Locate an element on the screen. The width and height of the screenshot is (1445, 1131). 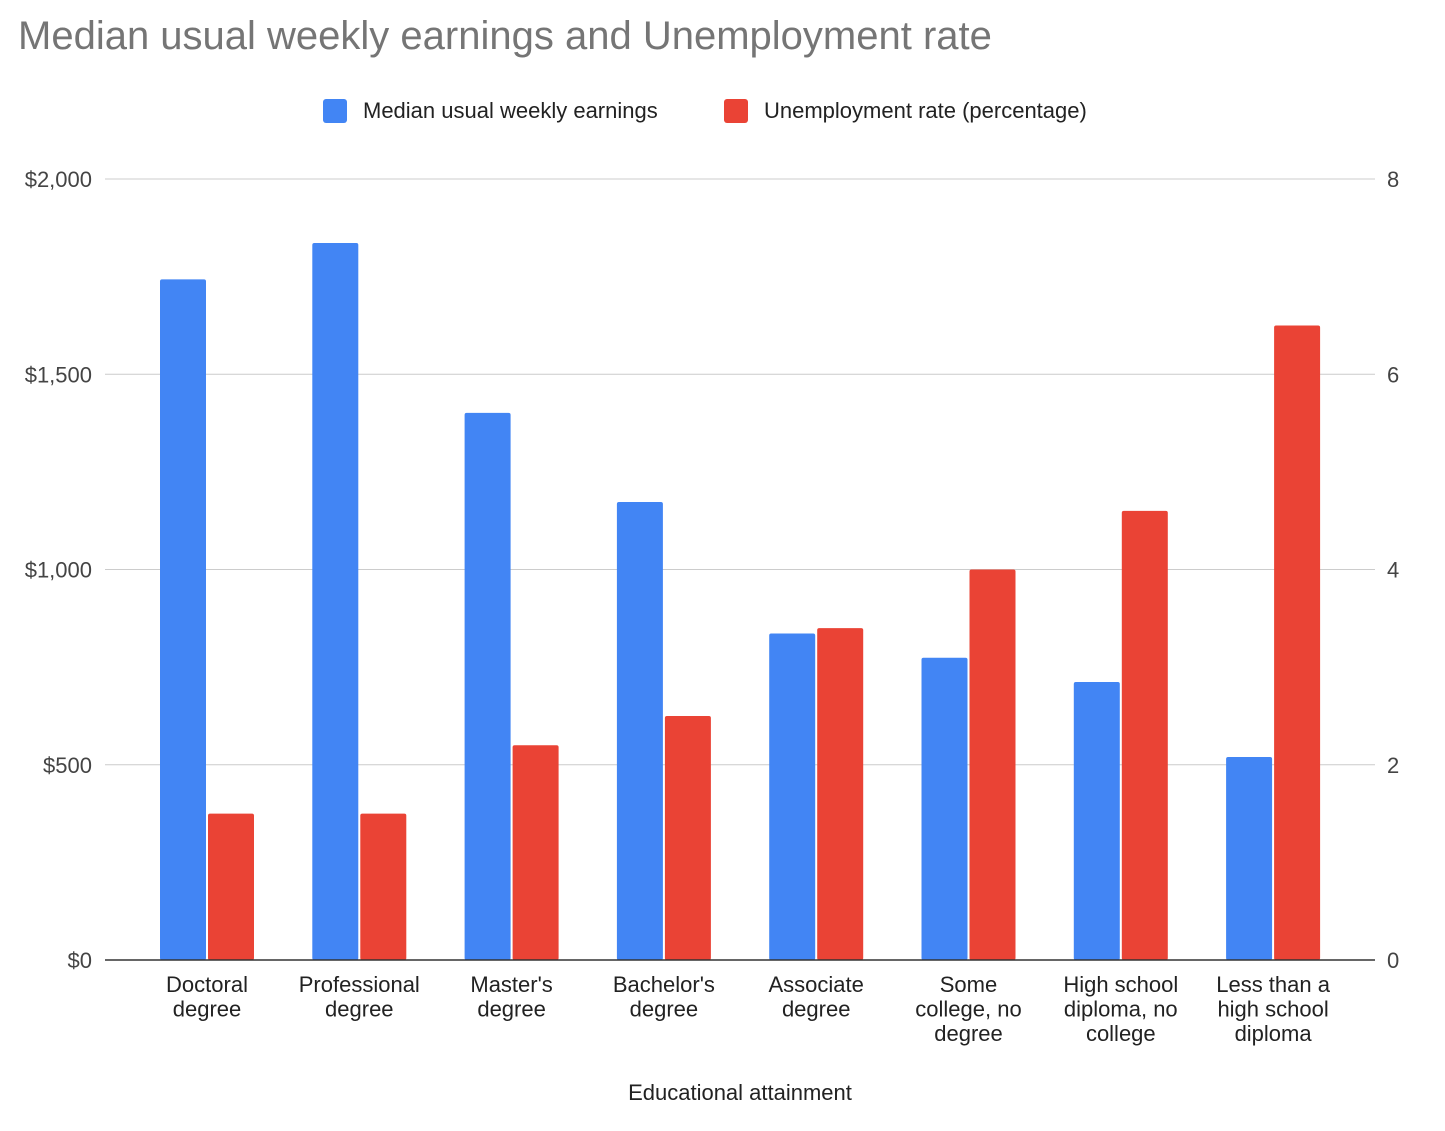
x-tick-label: Associate degree is located at coordinates (816, 997).